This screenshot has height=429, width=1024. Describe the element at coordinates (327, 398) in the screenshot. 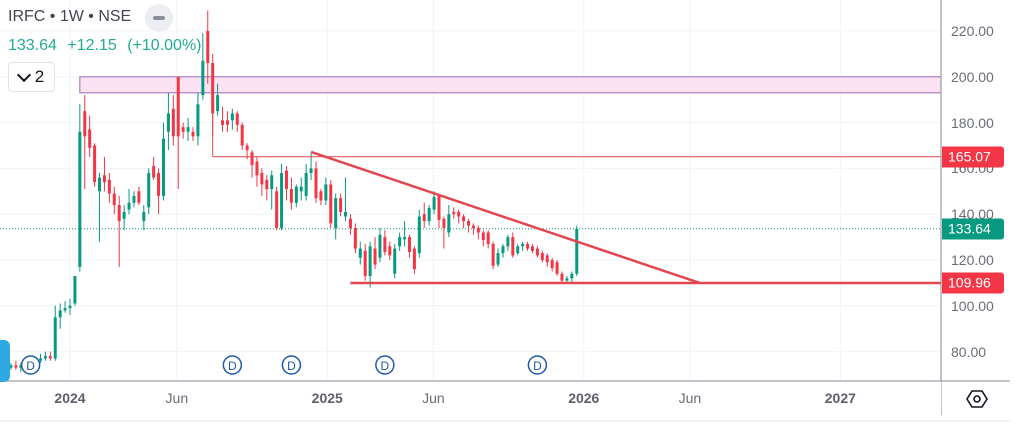

I see `time-axis-tick-label: 2025` at that location.